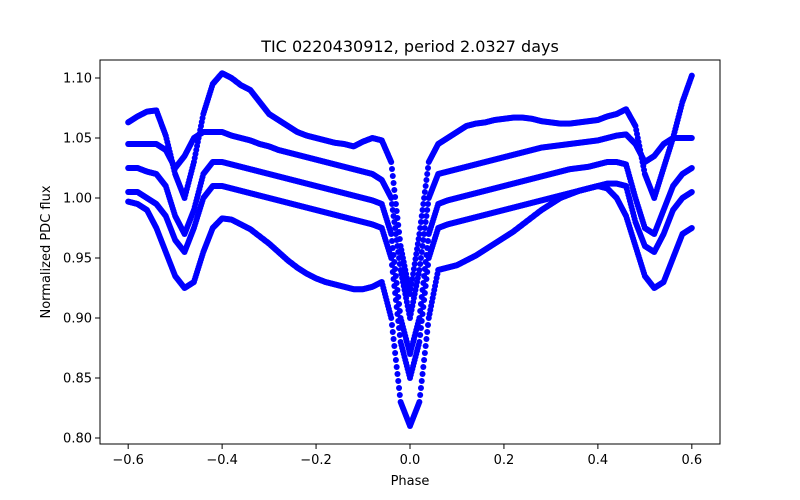  Describe the element at coordinates (504, 460) in the screenshot. I see `x-tick-label: 0.2` at that location.